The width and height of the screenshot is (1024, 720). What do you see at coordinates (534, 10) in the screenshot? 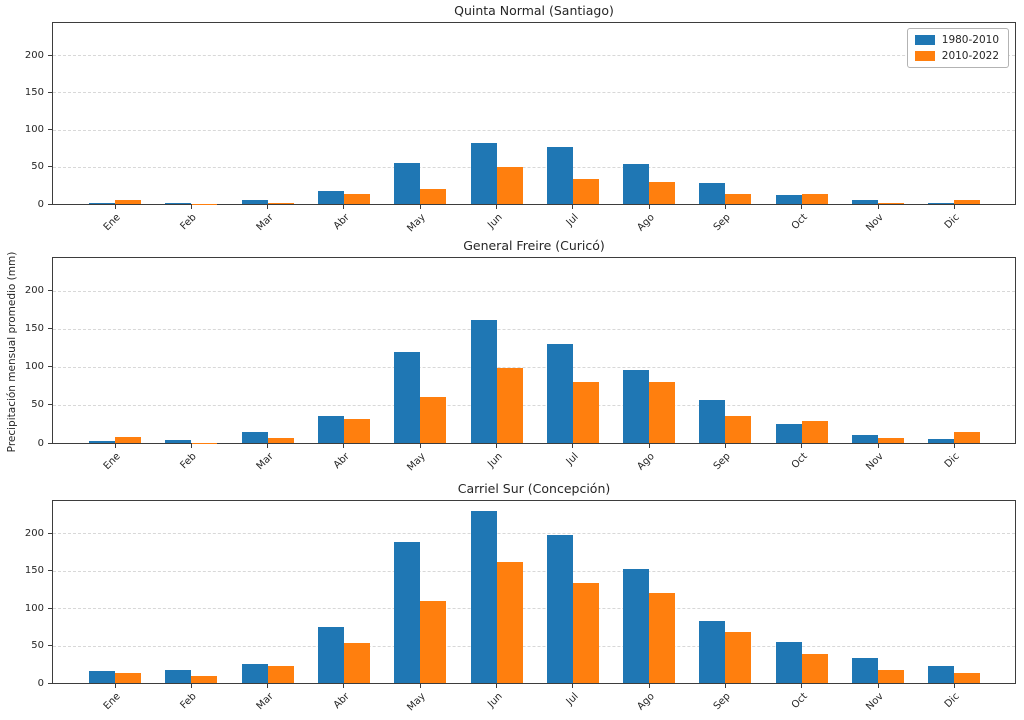
I see `subplot-title: Quinta Normal (Santiago)` at bounding box center [534, 10].